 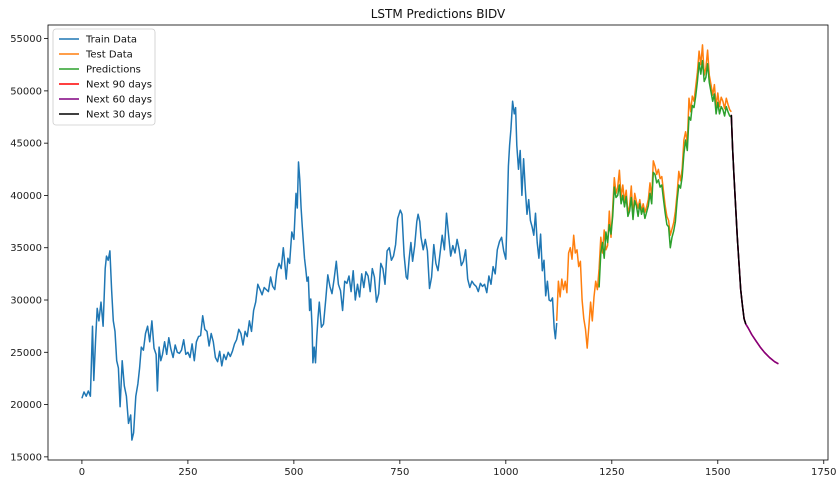 What do you see at coordinates (26, 196) in the screenshot?
I see `y-tick-label-5: 40000` at bounding box center [26, 196].